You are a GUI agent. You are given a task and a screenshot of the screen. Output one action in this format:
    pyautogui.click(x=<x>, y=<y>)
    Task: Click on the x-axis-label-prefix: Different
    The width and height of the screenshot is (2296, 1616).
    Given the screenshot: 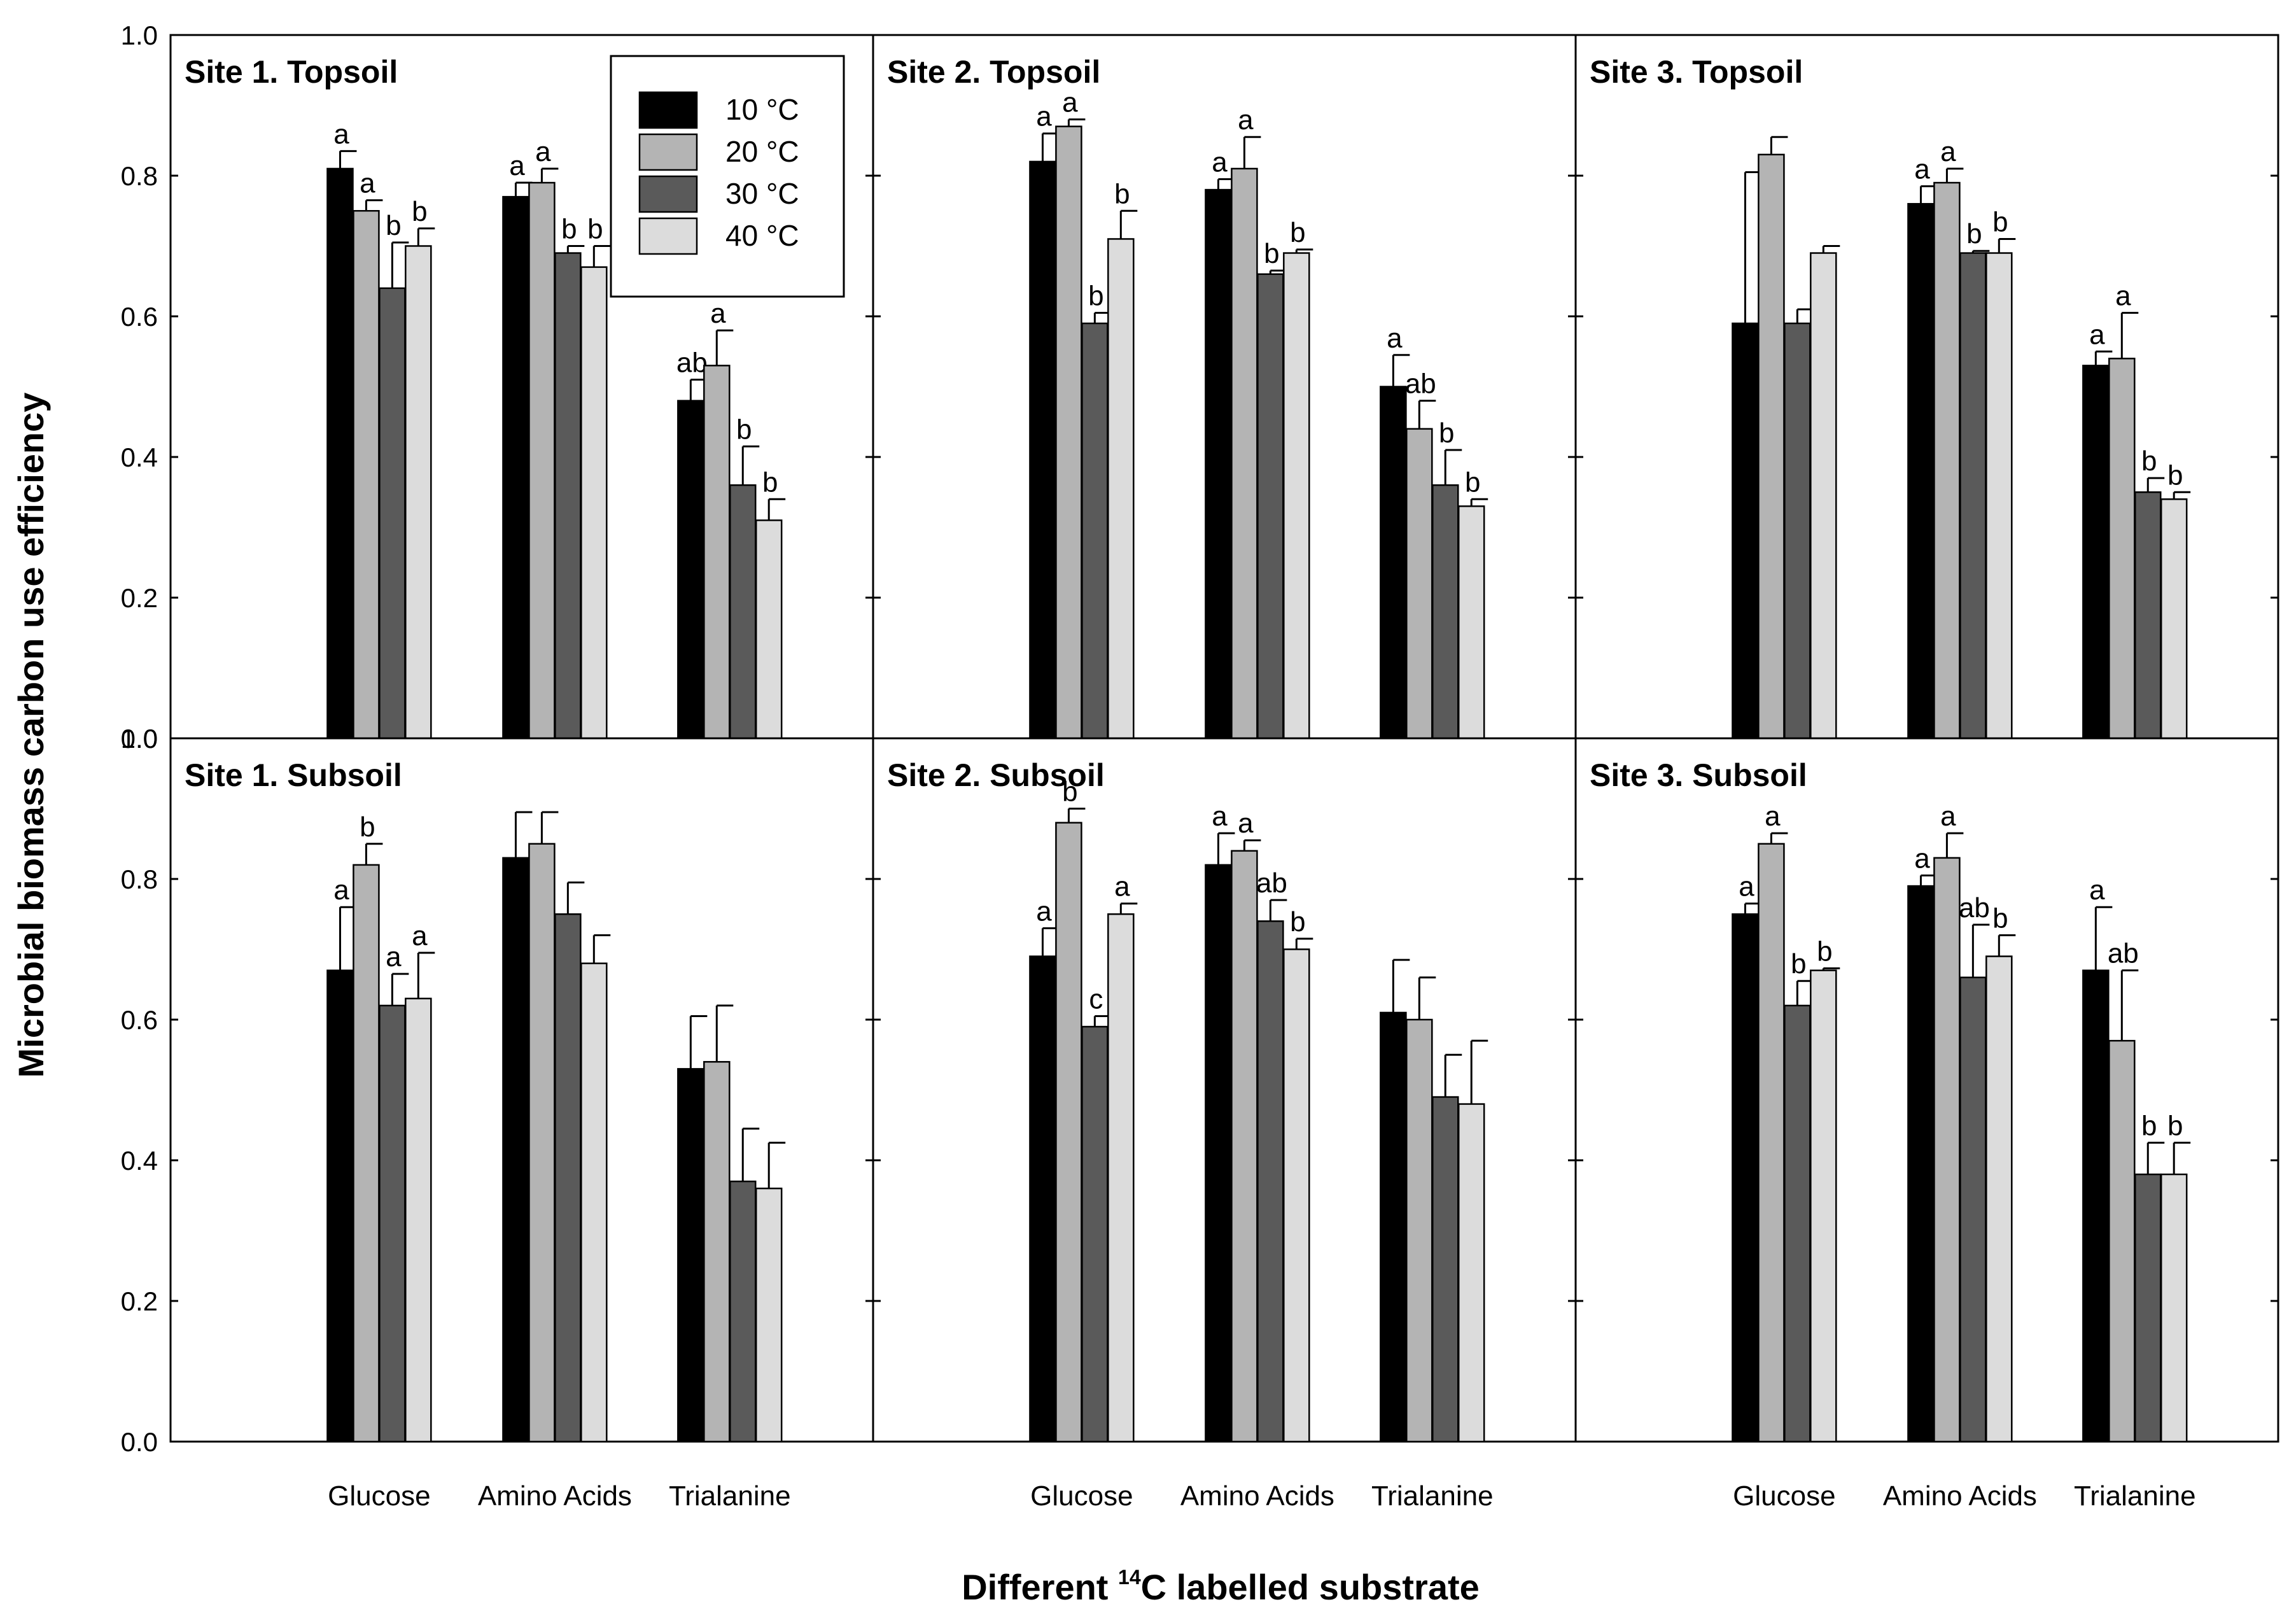 What is the action you would take?
    pyautogui.click(x=1040, y=1587)
    